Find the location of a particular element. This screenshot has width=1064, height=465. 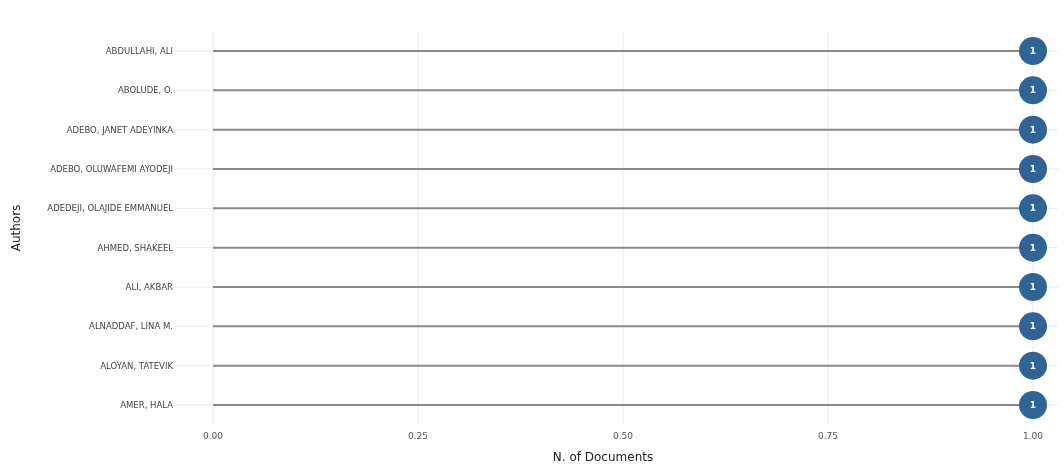

x-tick-label: 0.75 is located at coordinates (828, 436).